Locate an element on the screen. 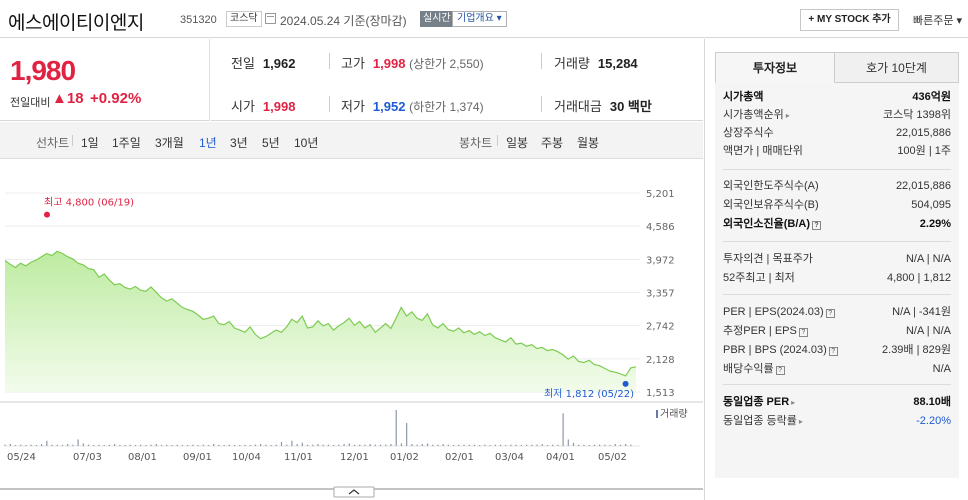  tab-order-book: 호가 10단계 is located at coordinates (897, 67).